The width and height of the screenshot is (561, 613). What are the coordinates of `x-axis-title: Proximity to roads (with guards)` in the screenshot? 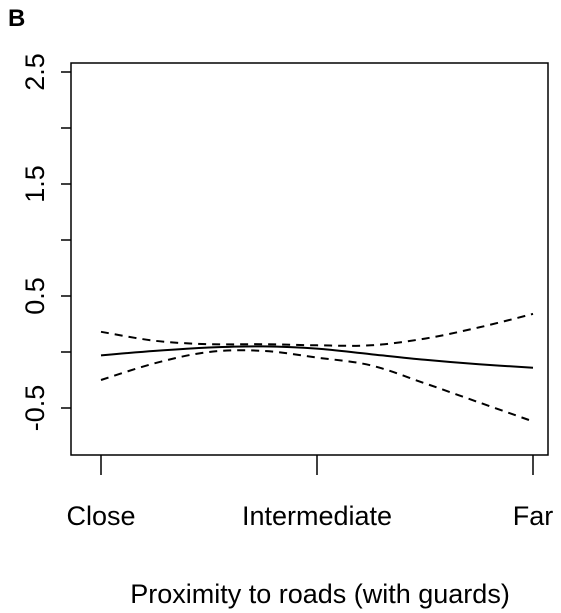 It's located at (320, 594).